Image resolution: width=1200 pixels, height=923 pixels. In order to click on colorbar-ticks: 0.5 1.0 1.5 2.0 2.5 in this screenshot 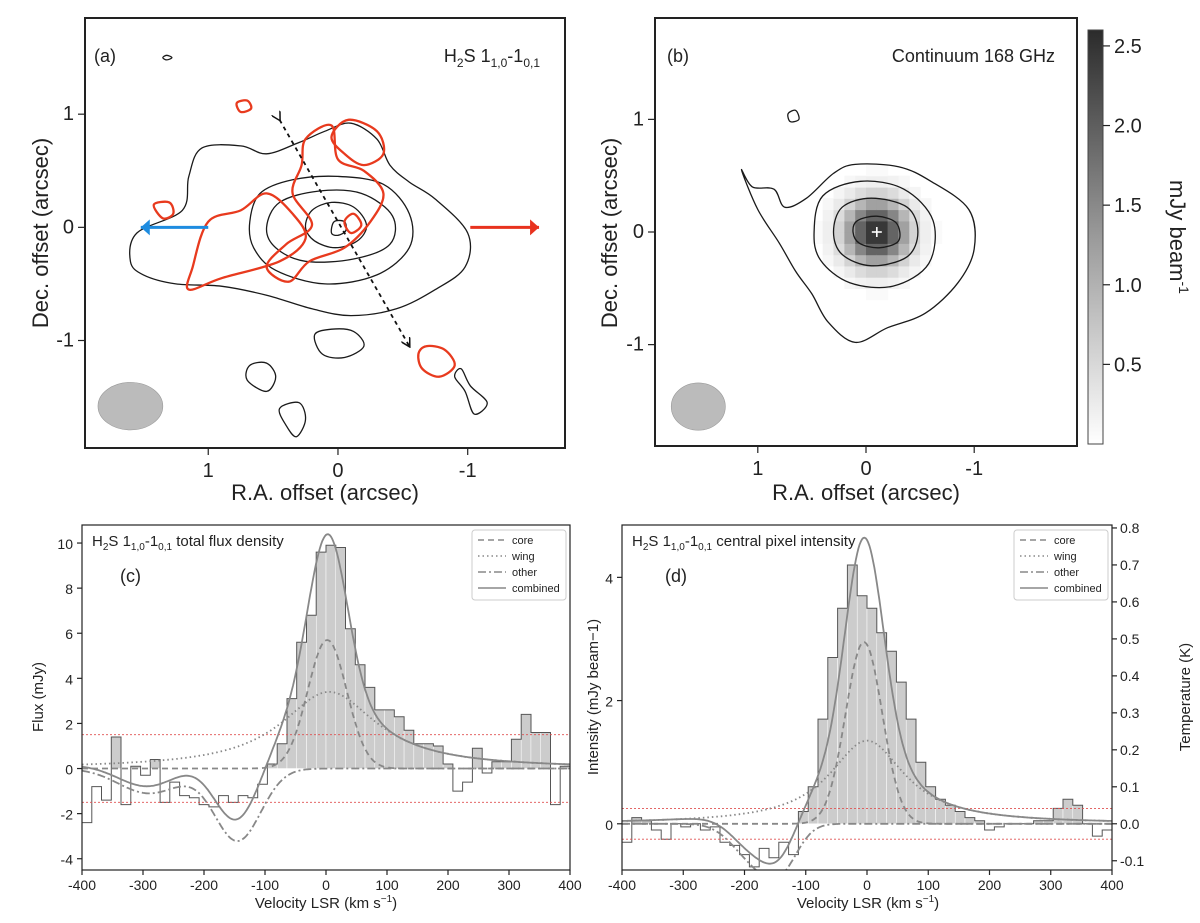, I will do `click(1122, 206)`.